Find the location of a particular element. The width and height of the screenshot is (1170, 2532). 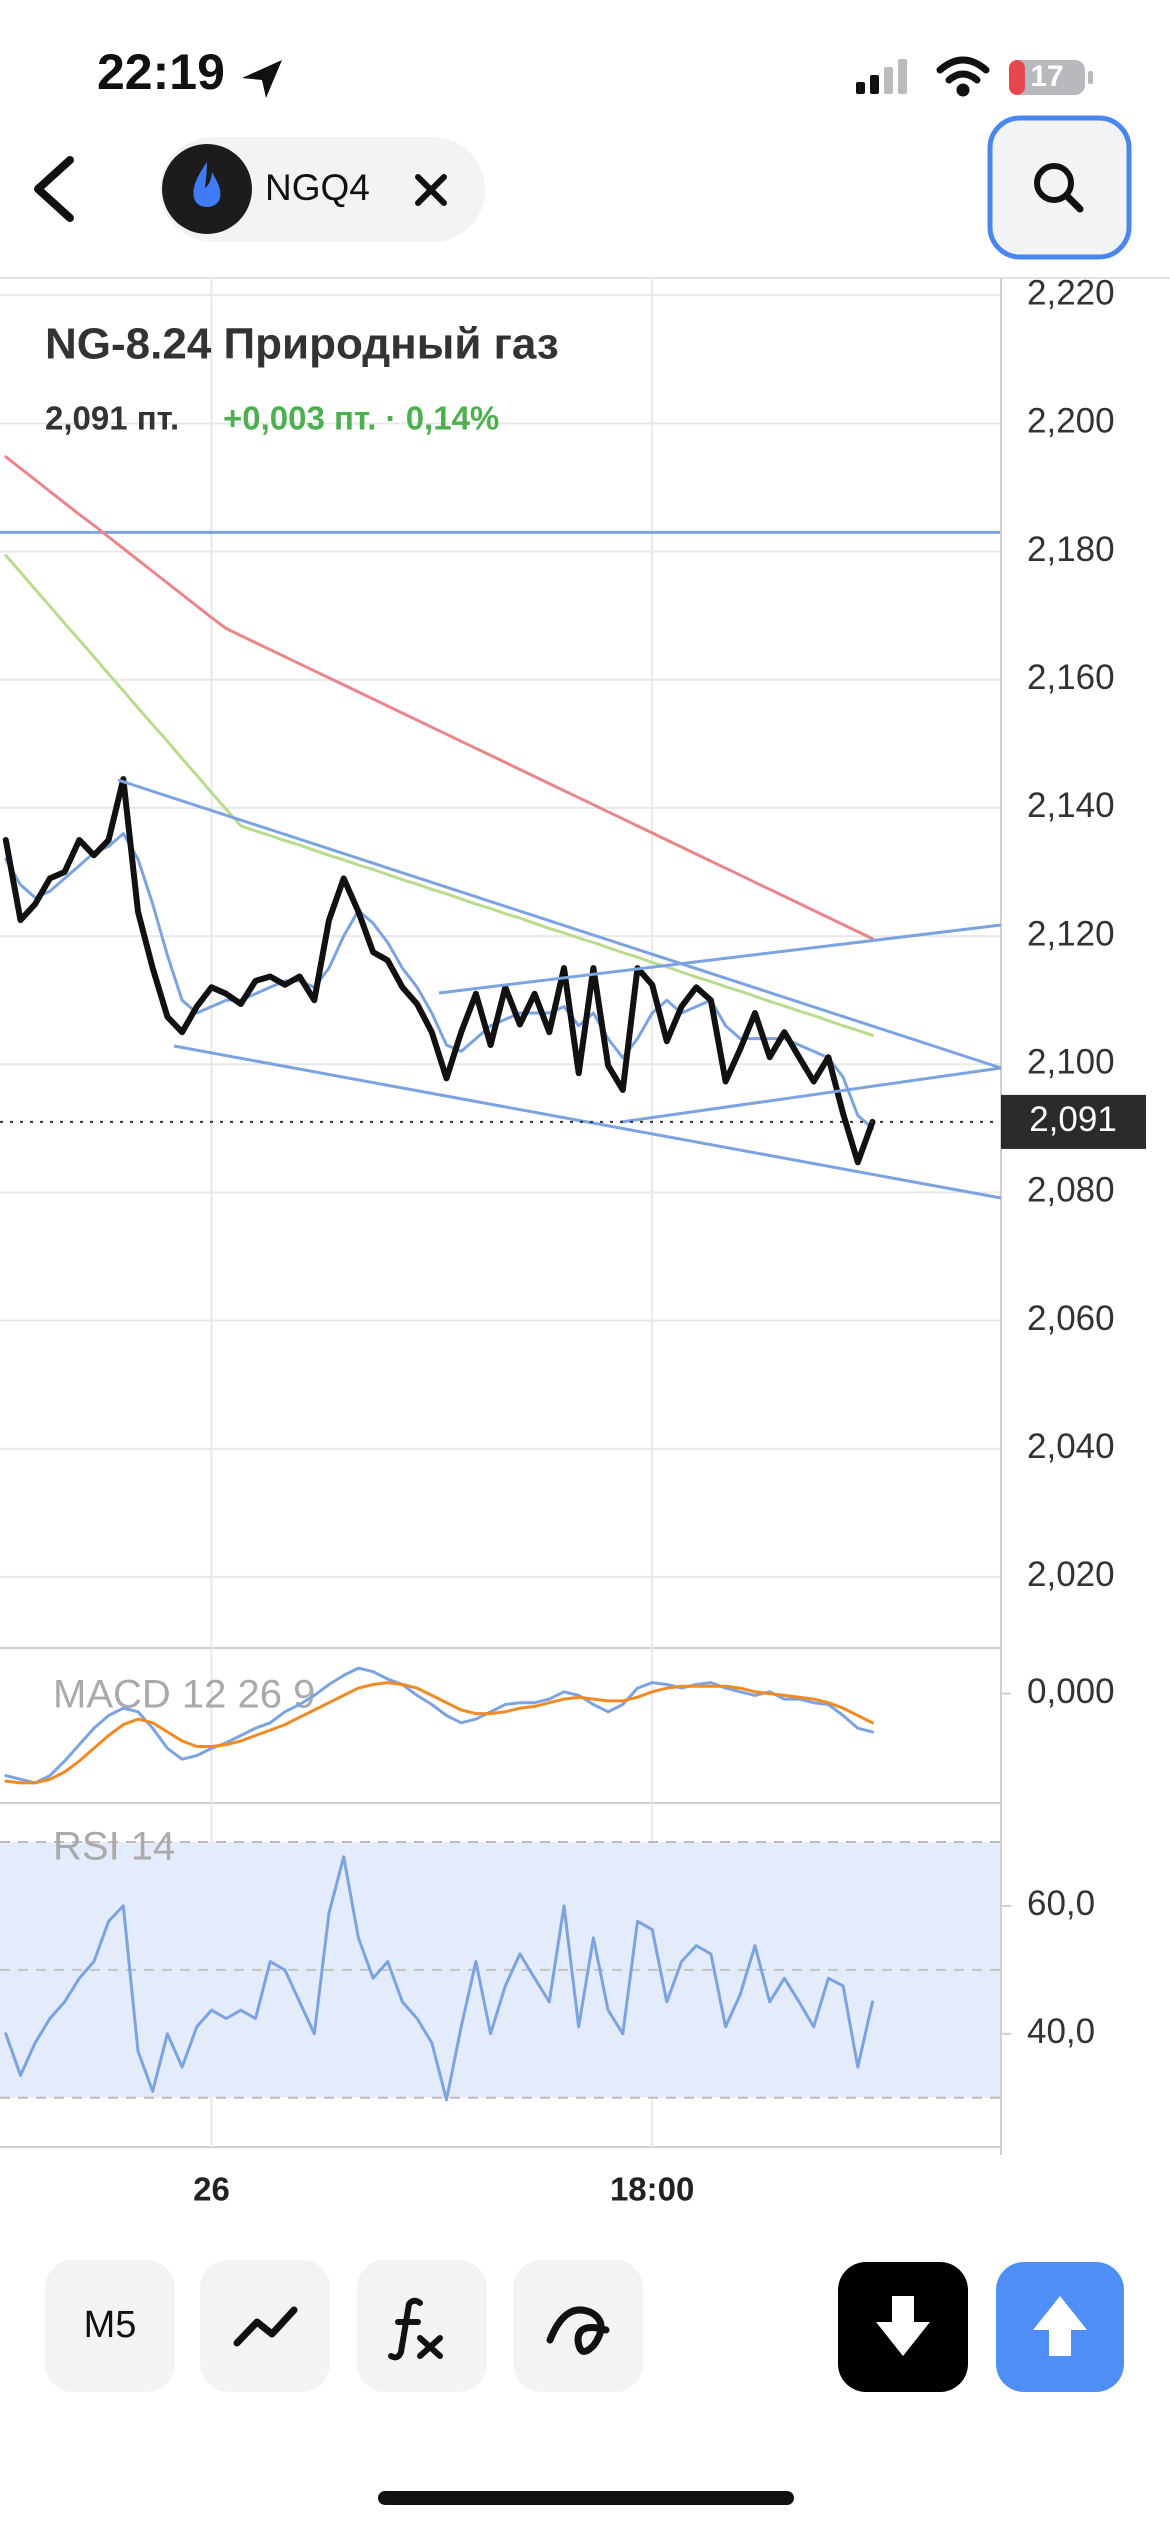

price-change: +0,003 пт. · 0,14% is located at coordinates (361, 418).